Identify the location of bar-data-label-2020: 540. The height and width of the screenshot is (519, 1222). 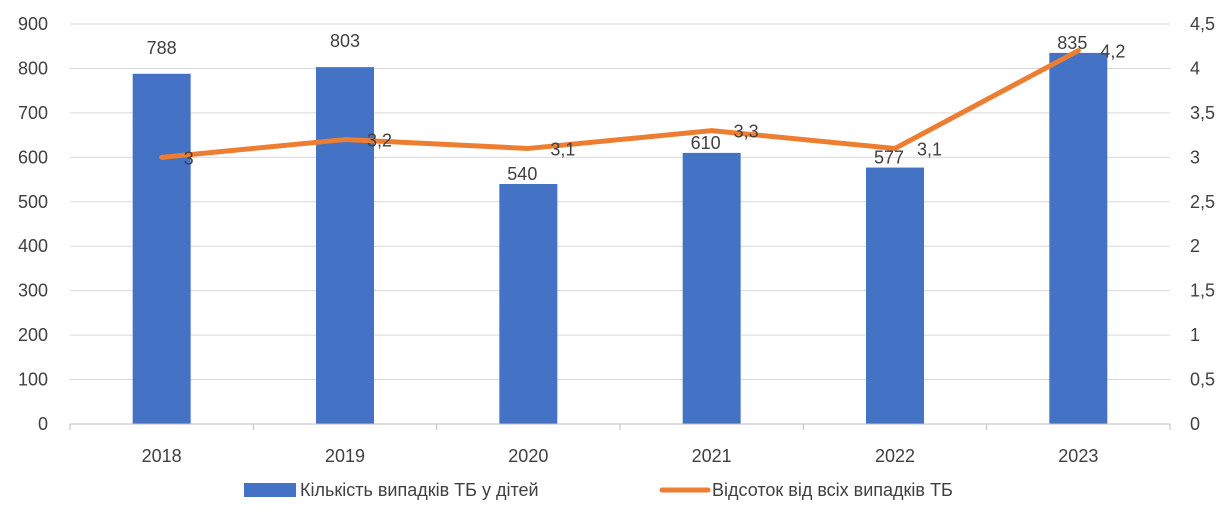
(522, 174).